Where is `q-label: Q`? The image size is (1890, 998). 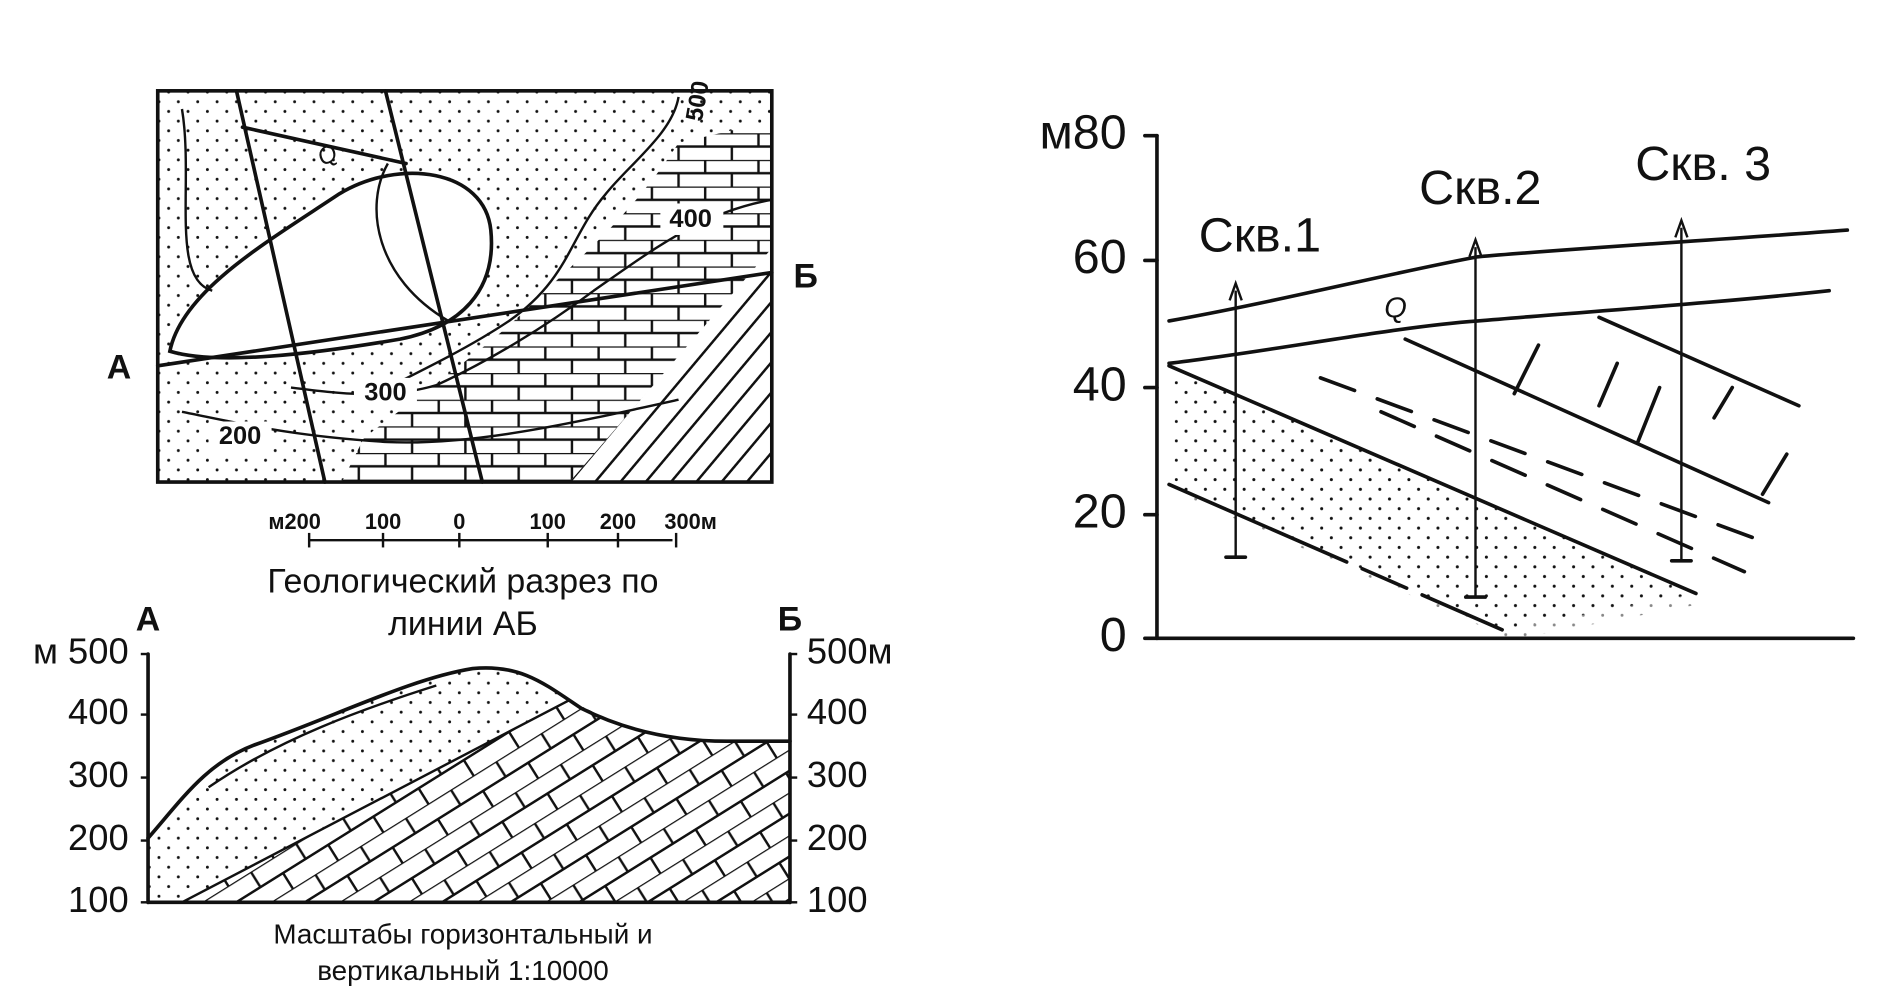
q-label: Q is located at coordinates (1395, 309).